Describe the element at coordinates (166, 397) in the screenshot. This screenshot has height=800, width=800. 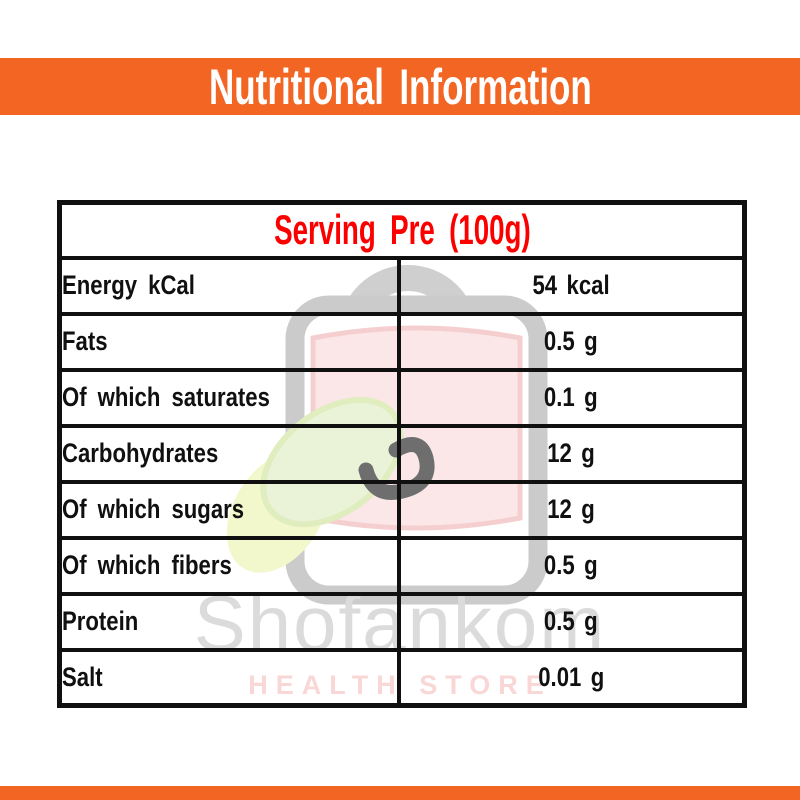
I see `nutrient-label: Of which saturates` at that location.